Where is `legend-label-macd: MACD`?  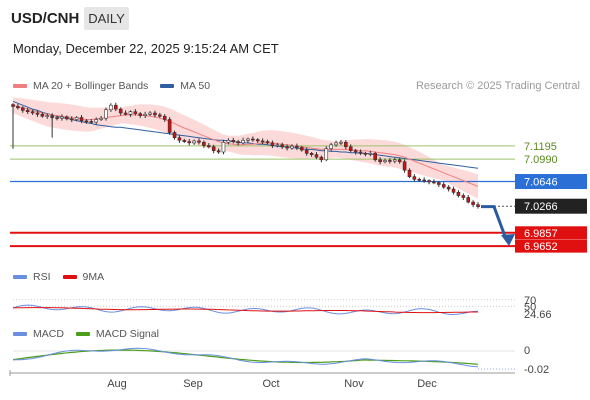 legend-label-macd: MACD is located at coordinates (48, 334).